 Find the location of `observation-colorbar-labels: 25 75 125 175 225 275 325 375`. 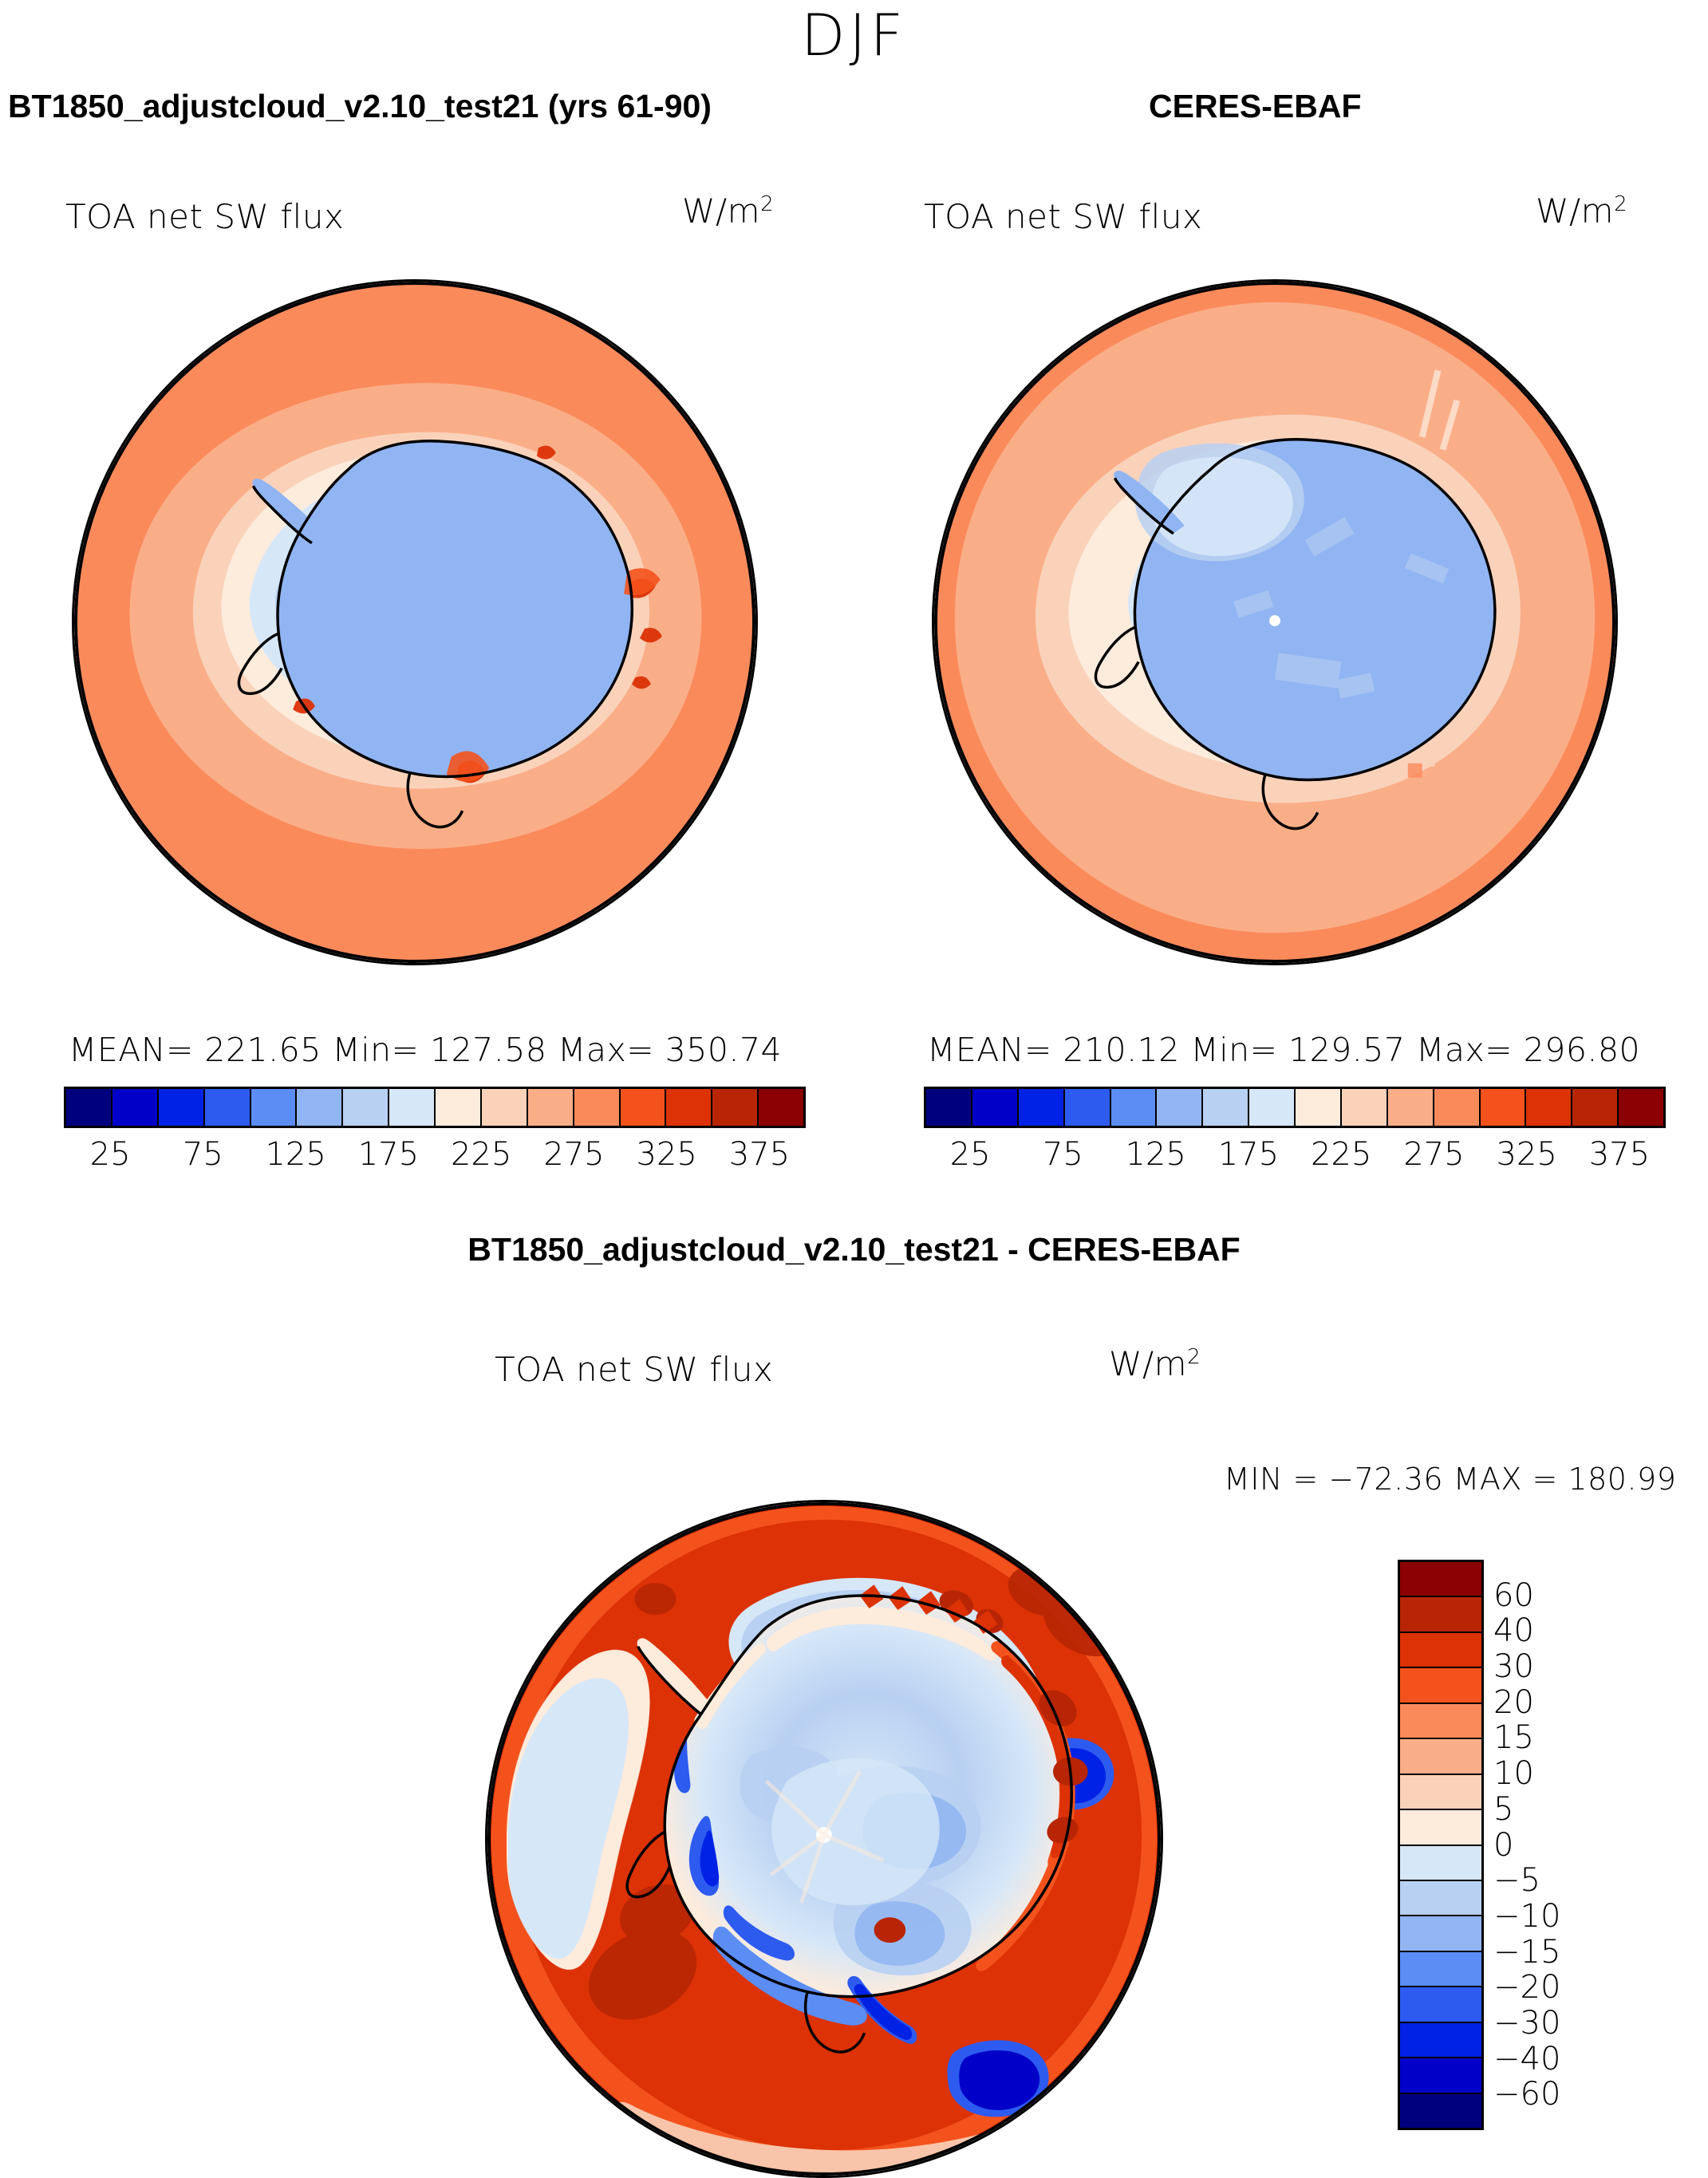

observation-colorbar-labels: 25 75 125 175 225 275 325 375 is located at coordinates (1295, 1158).